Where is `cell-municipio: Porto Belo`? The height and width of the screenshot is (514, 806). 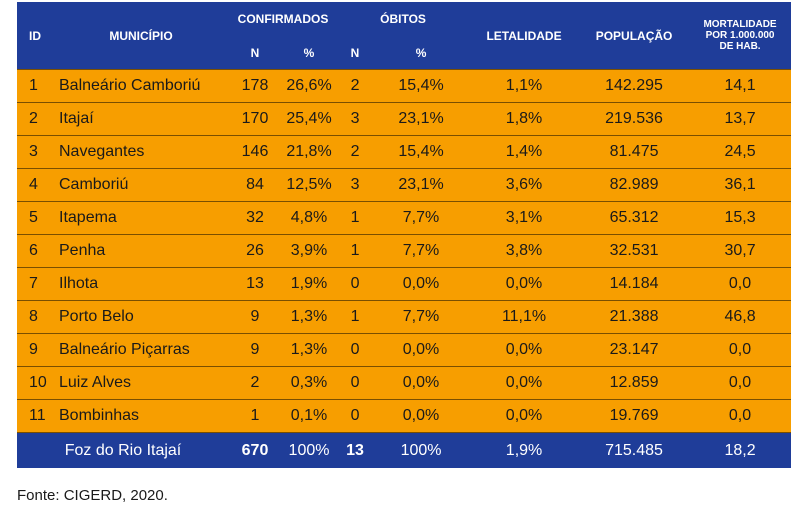 cell-municipio: Porto Belo is located at coordinates (141, 317).